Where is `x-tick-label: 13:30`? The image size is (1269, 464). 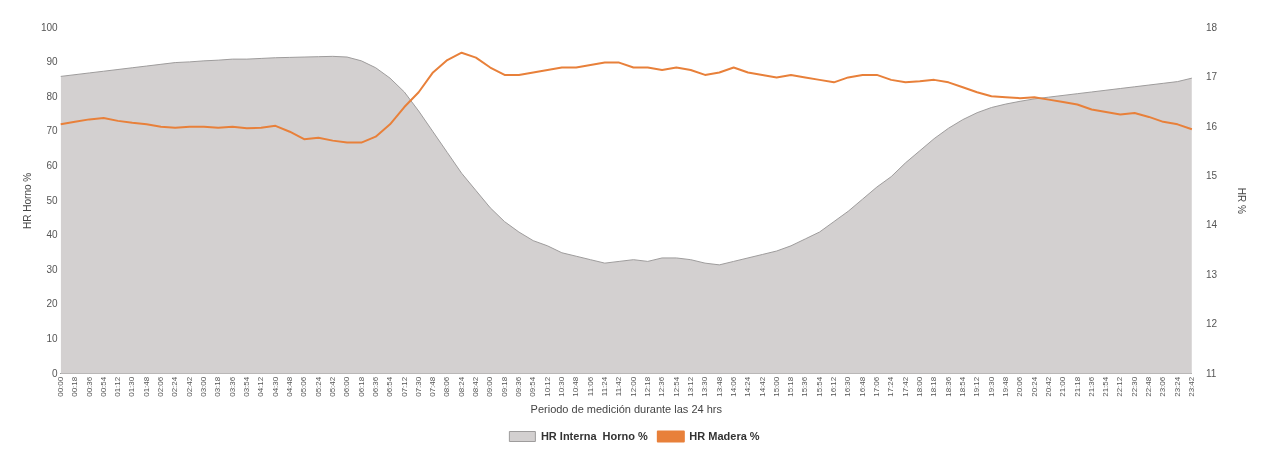
x-tick-label: 13:30 is located at coordinates (705, 386).